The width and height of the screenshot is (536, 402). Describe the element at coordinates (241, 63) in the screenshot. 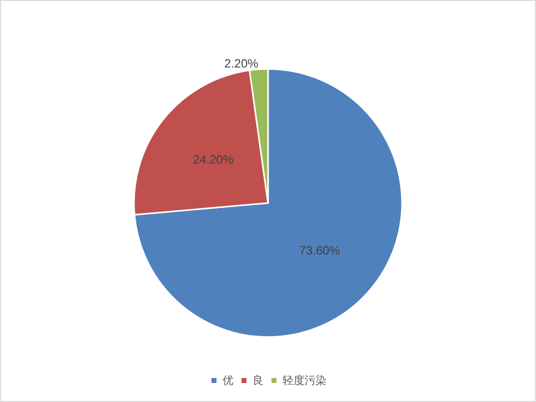

I see `data-label: 2.20%` at that location.